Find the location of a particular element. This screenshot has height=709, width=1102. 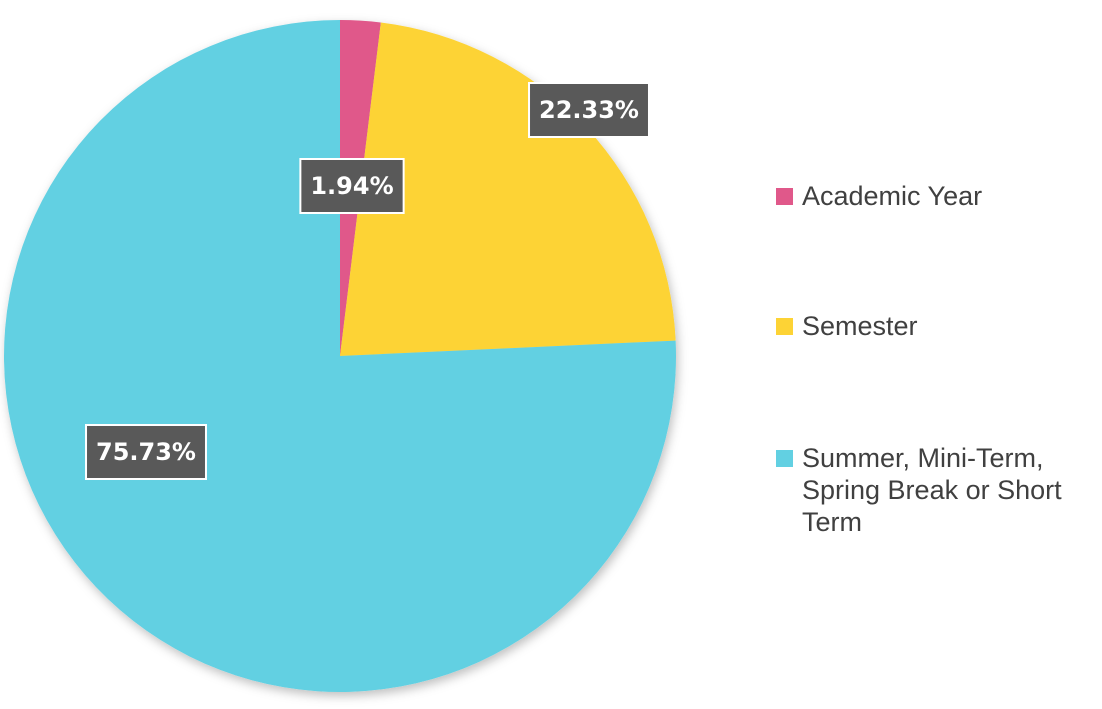

legend-item: Semester is located at coordinates (931, 326).